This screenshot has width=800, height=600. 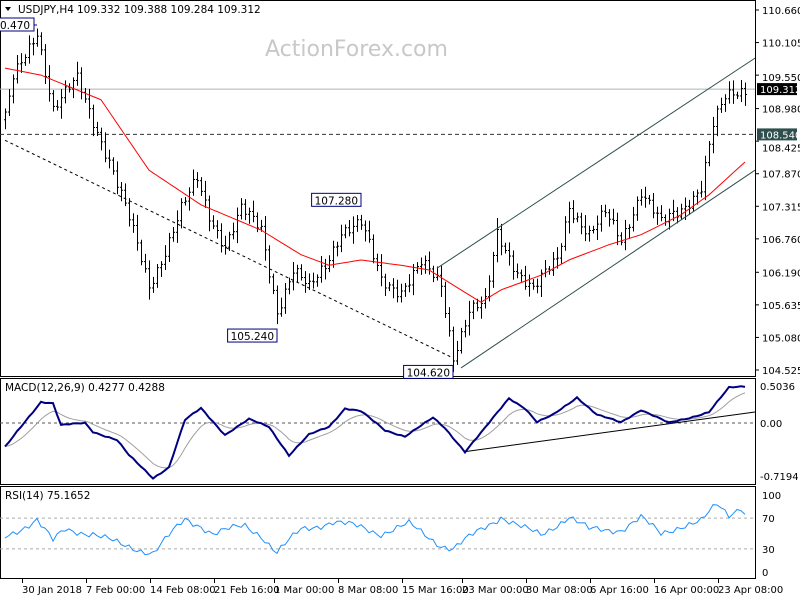 I want to click on x-tick-label: 30 Jan 2018, so click(x=52, y=590).